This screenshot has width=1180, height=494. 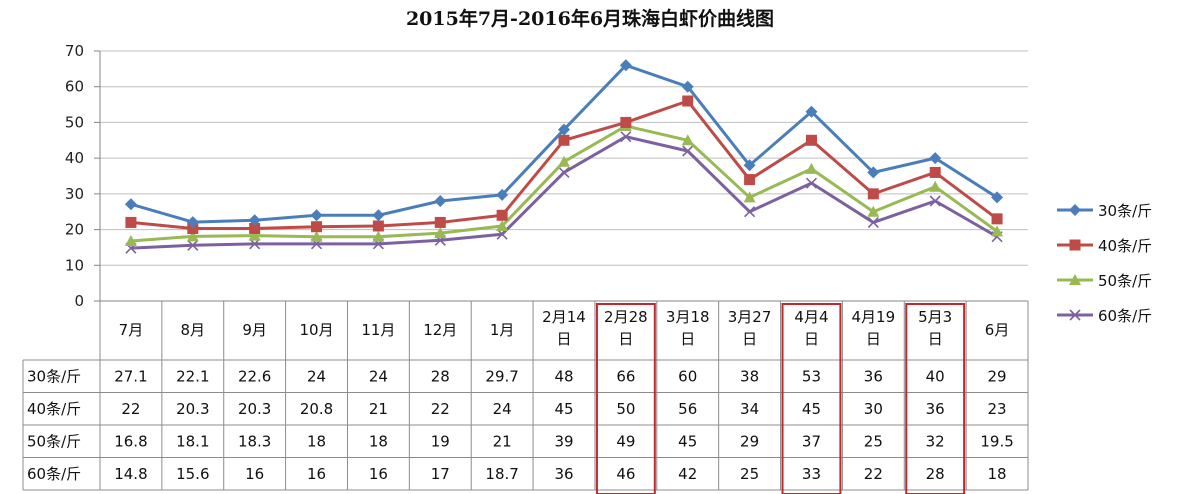 I want to click on table-cell: 30, so click(x=873, y=409).